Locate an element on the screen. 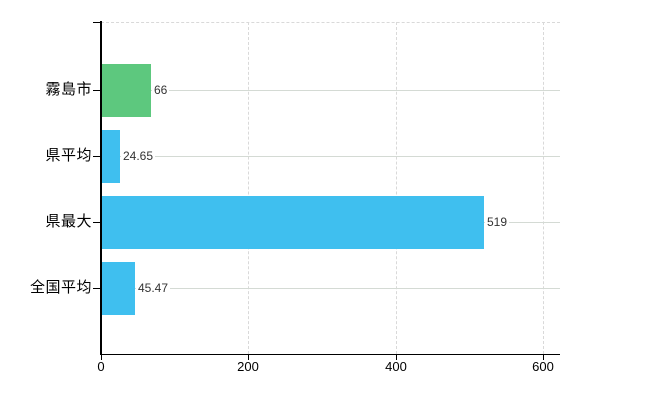 This screenshot has height=400, width=650. plot-top-border is located at coordinates (330, 22).